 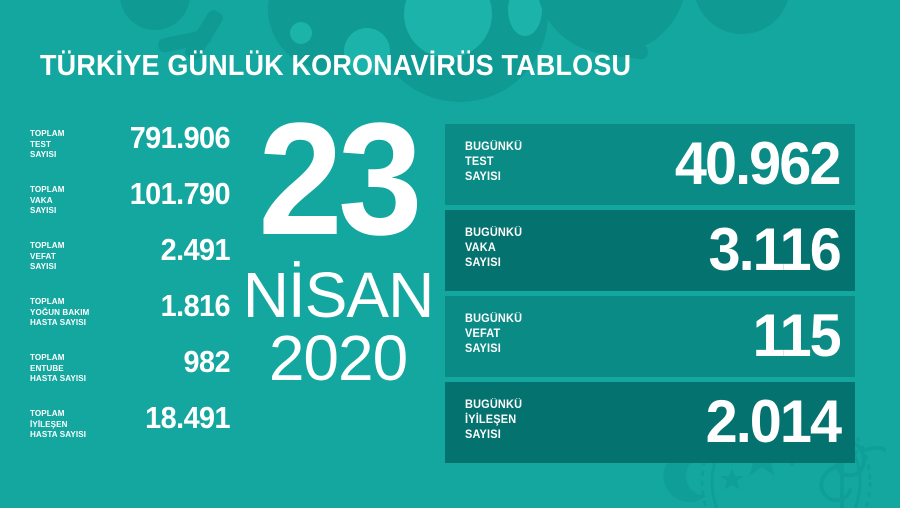 I want to click on total-stat-label: TOPLAM İYİLEŞEN HASTA SAYISI, so click(x=58, y=423).